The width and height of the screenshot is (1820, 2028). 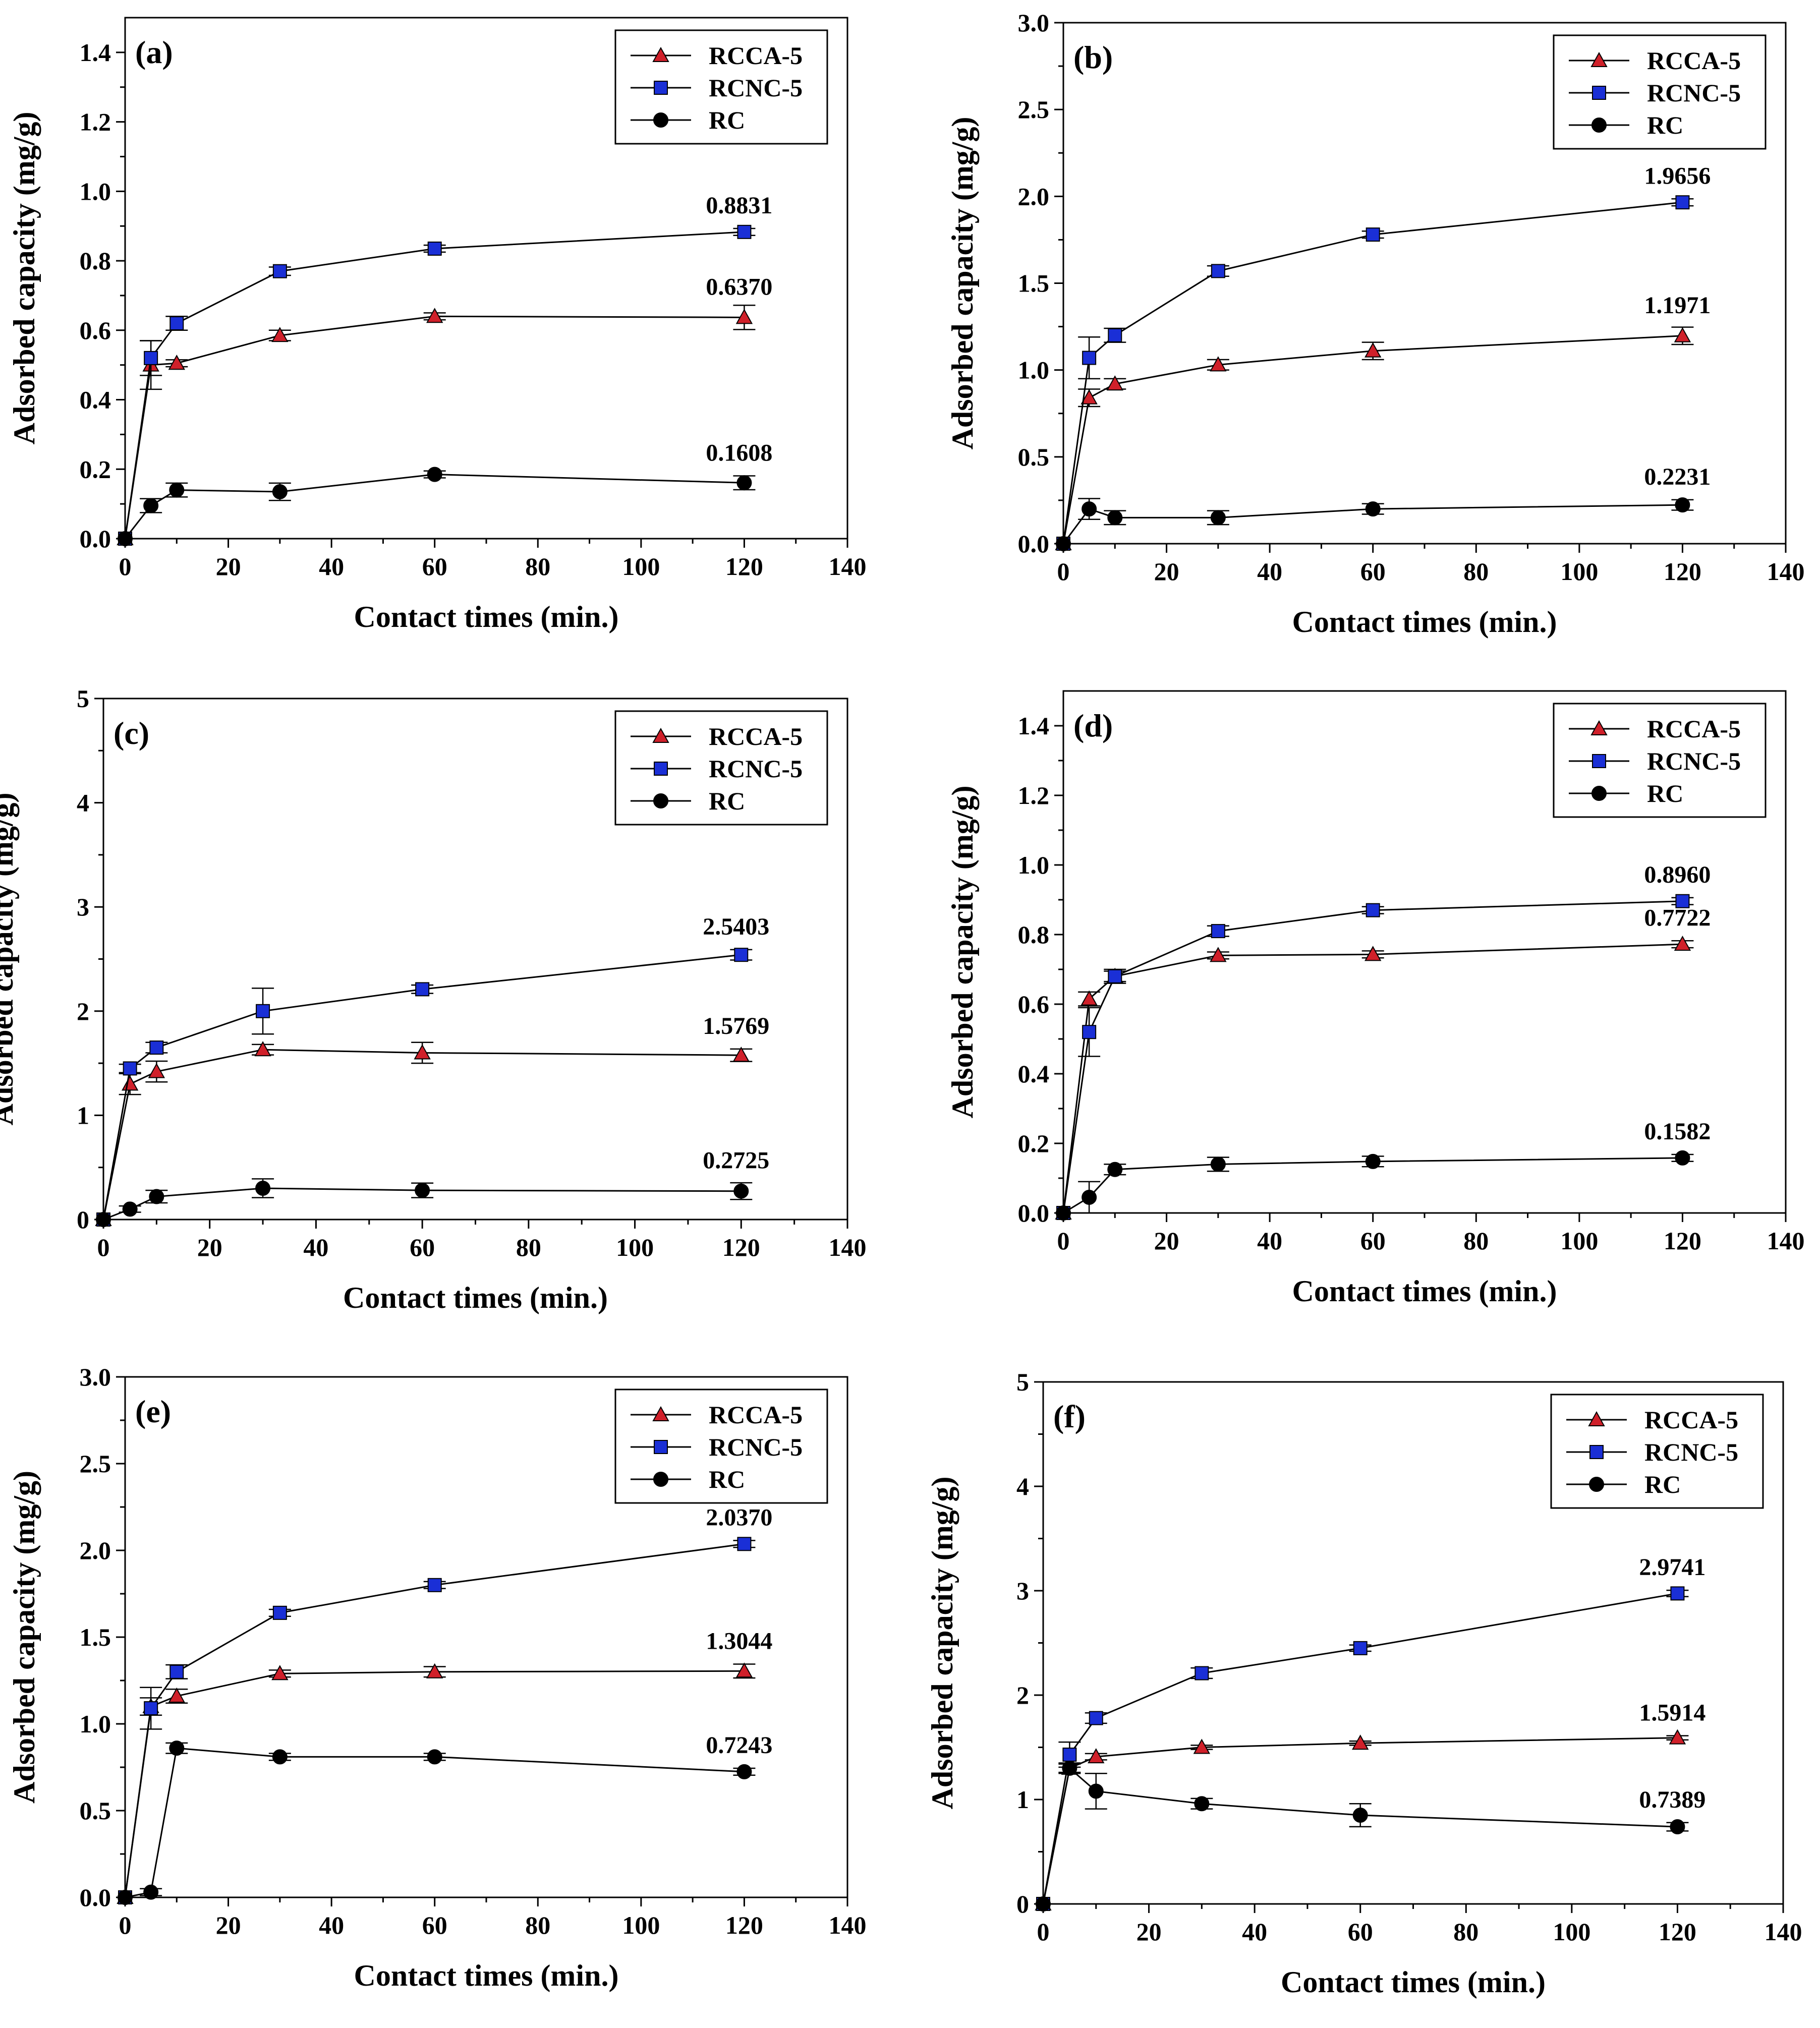 I want to click on y-tick-label: 2.0, so click(x=1034, y=196).